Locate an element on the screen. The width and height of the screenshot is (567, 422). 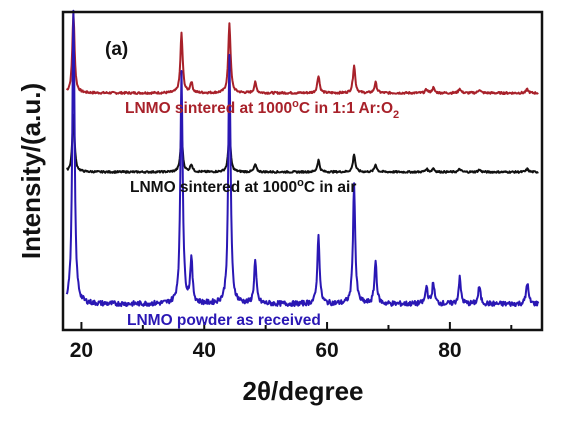
x-tick-label: 40 is located at coordinates (204, 350).